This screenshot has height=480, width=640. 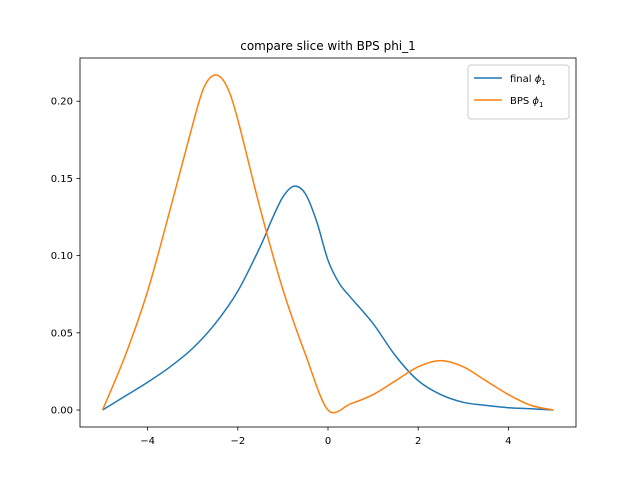 I want to click on x-tick-label: 4, so click(x=508, y=441).